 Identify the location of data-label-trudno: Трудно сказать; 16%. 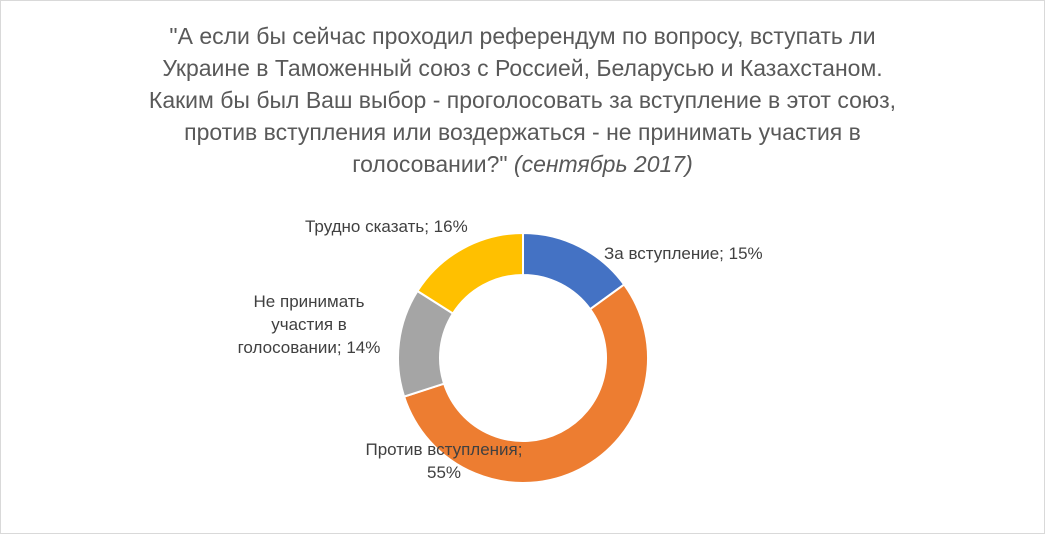
(386, 226).